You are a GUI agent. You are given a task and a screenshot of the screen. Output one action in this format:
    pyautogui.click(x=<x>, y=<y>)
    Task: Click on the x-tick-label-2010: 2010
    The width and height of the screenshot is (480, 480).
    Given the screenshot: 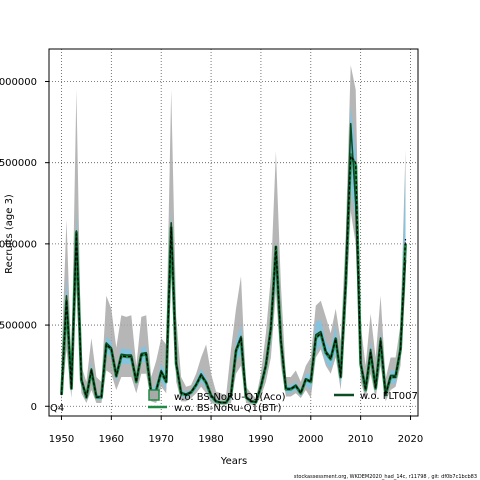 What is the action you would take?
    pyautogui.click(x=360, y=439)
    